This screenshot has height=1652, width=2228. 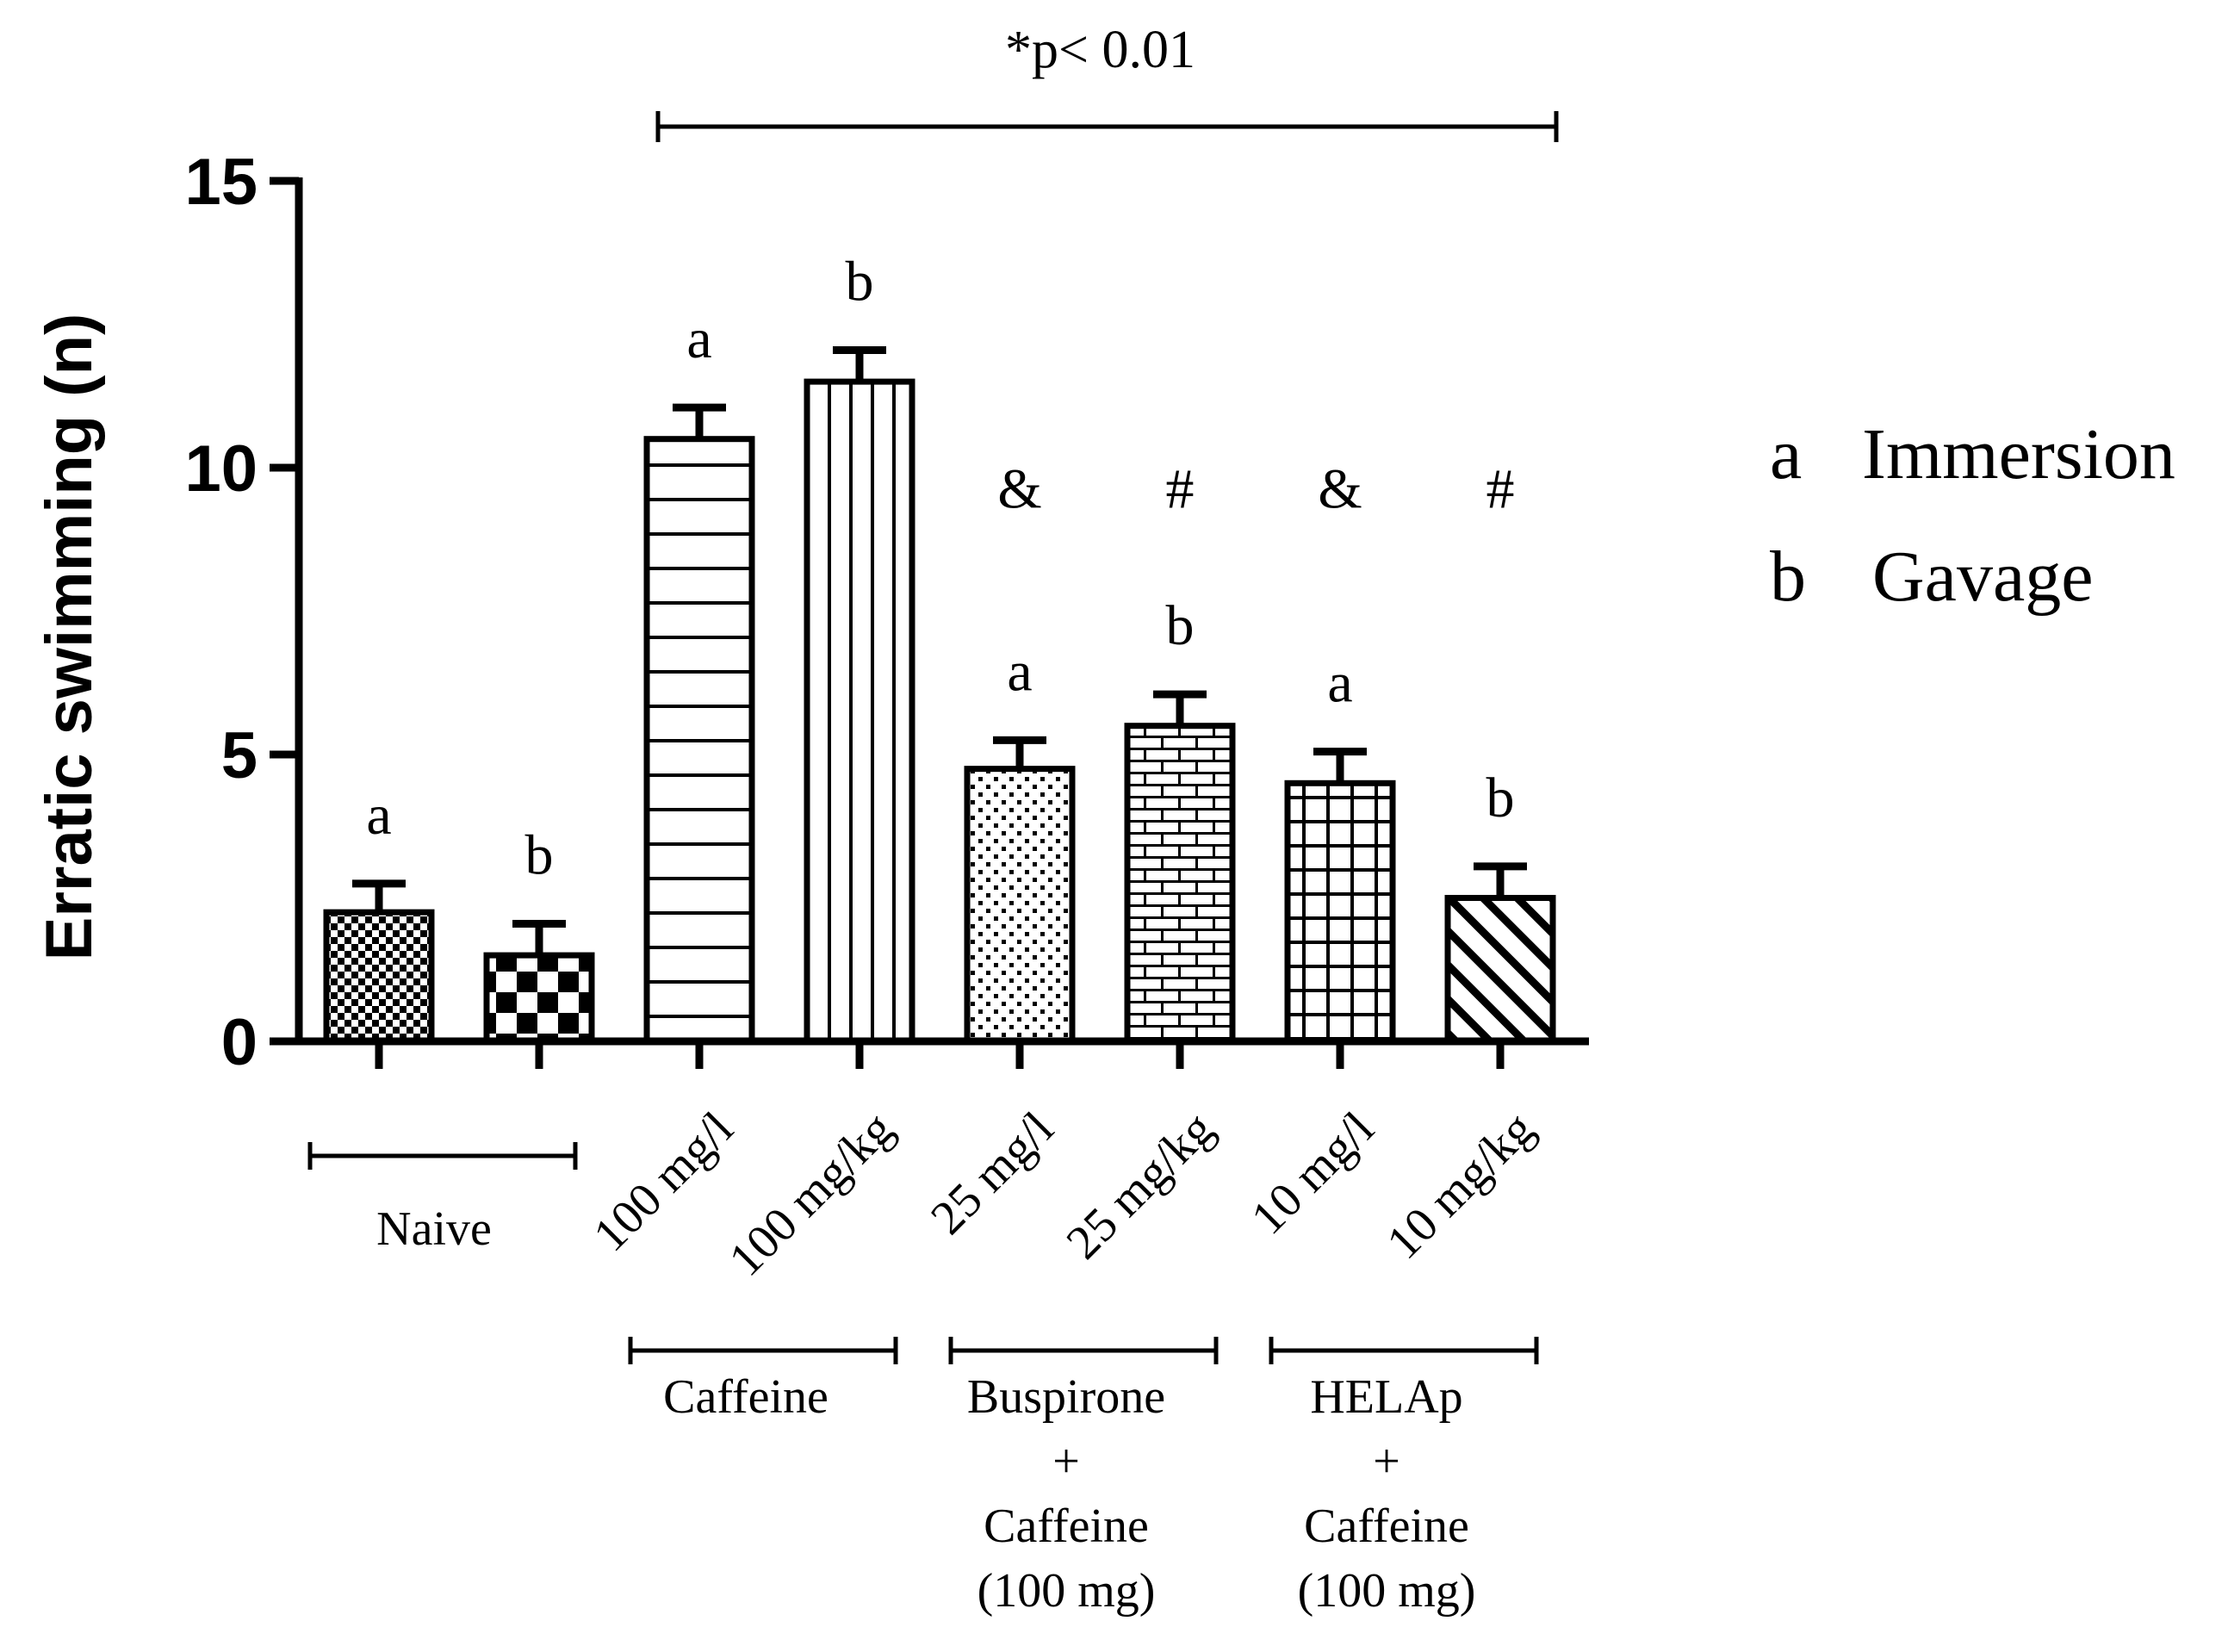 What do you see at coordinates (378, 815) in the screenshot?
I see `bar-letter-naive-immersion: a` at bounding box center [378, 815].